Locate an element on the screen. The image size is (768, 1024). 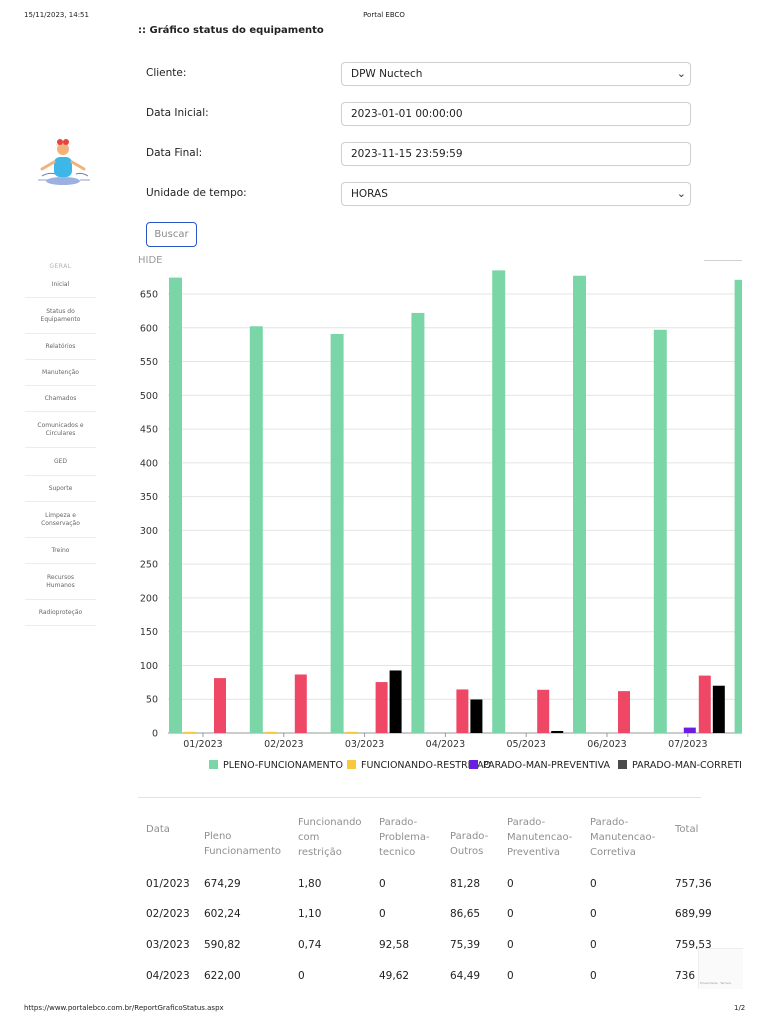
table-header-text: tecnico is located at coordinates (397, 852).